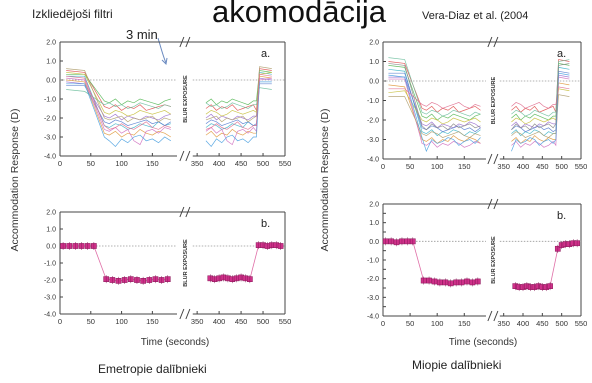 Image resolution: width=592 pixels, height=383 pixels. What do you see at coordinates (60, 321) in the screenshot?
I see `x-tick-label: 0` at bounding box center [60, 321].